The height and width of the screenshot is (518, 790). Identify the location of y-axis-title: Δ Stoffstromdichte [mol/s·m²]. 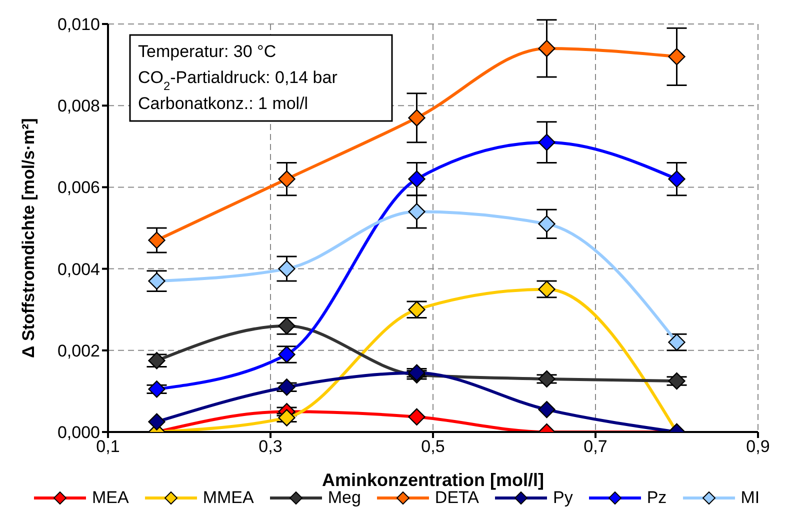
(28, 238).